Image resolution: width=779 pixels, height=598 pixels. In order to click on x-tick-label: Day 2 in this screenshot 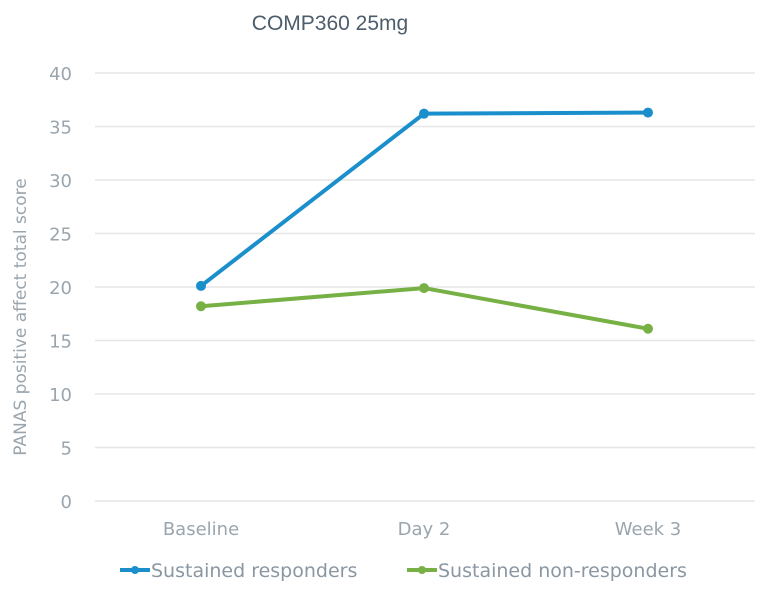, I will do `click(424, 529)`.